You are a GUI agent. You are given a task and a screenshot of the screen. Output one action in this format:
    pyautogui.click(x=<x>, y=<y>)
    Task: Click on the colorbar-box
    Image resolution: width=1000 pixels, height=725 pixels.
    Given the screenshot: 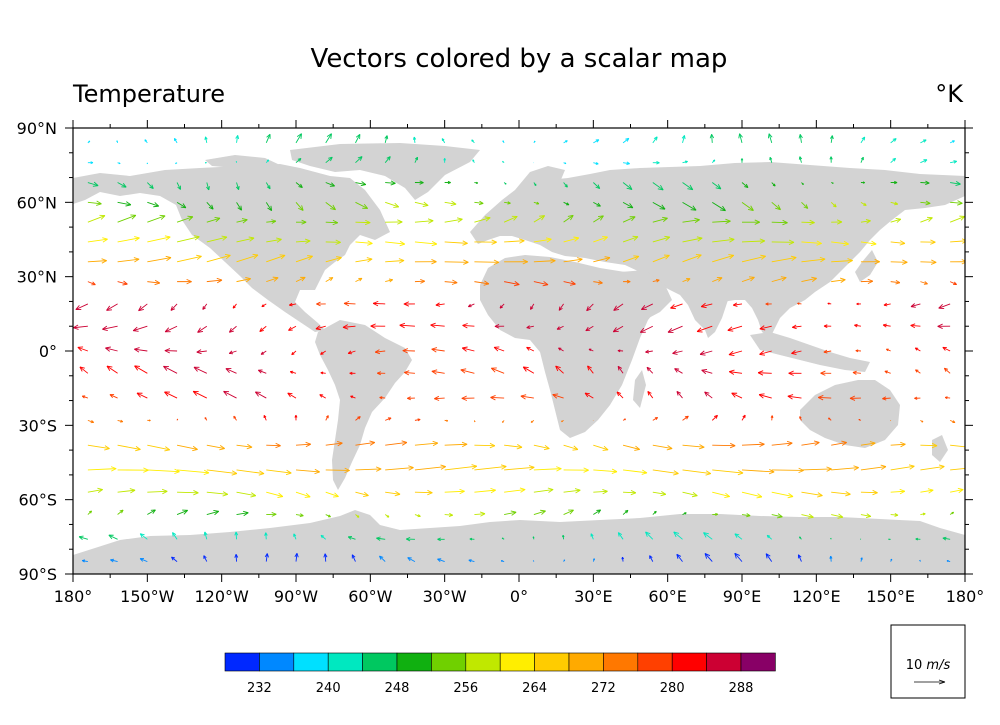 What is the action you would take?
    pyautogui.click(x=758, y=662)
    